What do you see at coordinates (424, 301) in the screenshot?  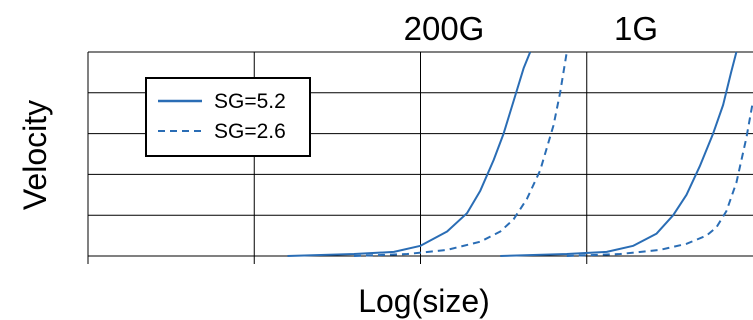 I see `x-axis-title: Log(size)` at bounding box center [424, 301].